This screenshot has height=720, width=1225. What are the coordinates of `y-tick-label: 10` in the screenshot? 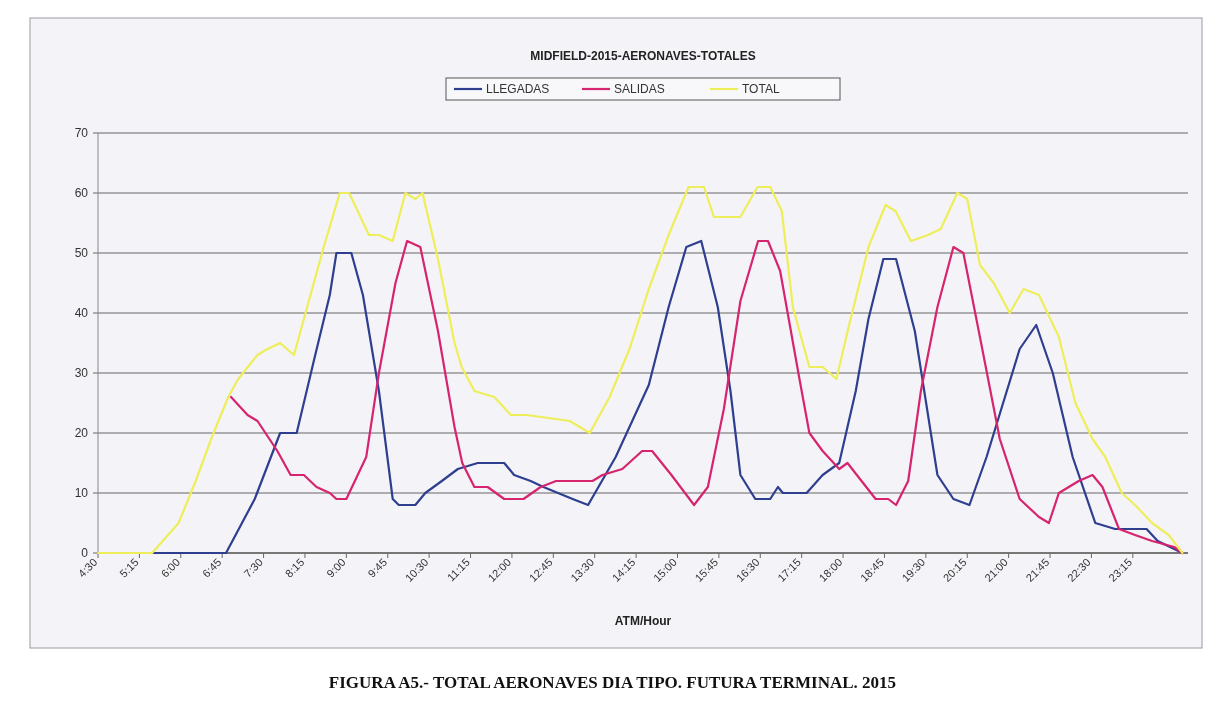 It's located at (81, 493).